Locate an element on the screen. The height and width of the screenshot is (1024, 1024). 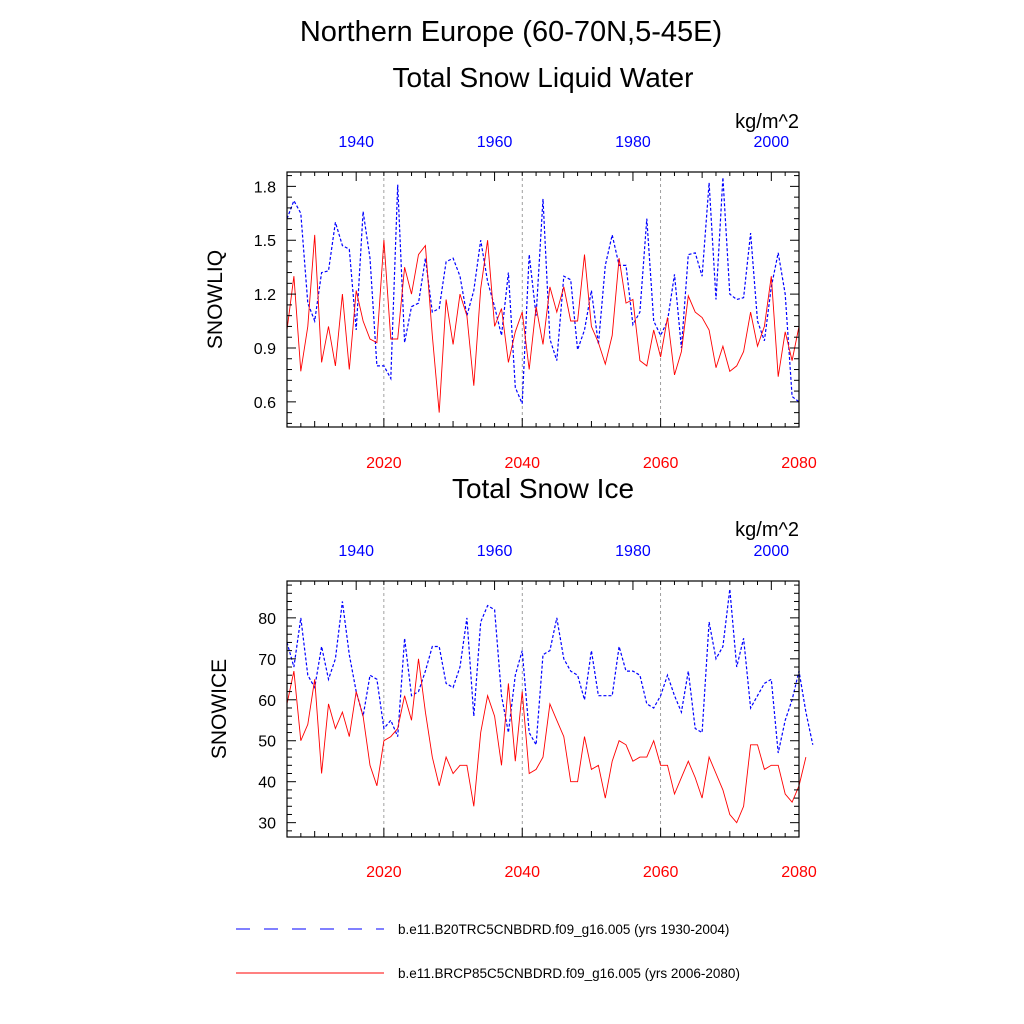
y-axis-label: SNOWICE is located at coordinates (219, 709).